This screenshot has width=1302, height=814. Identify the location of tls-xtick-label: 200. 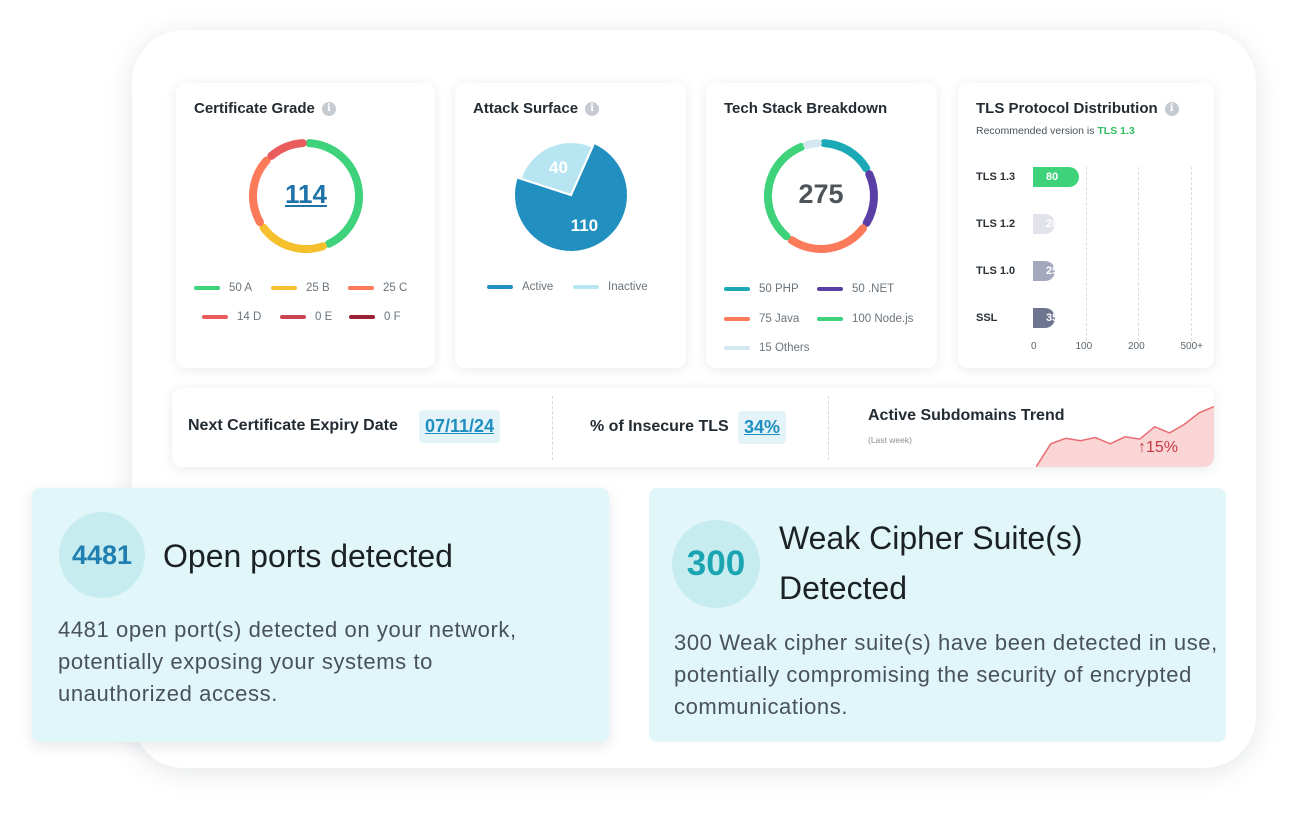
(1136, 346).